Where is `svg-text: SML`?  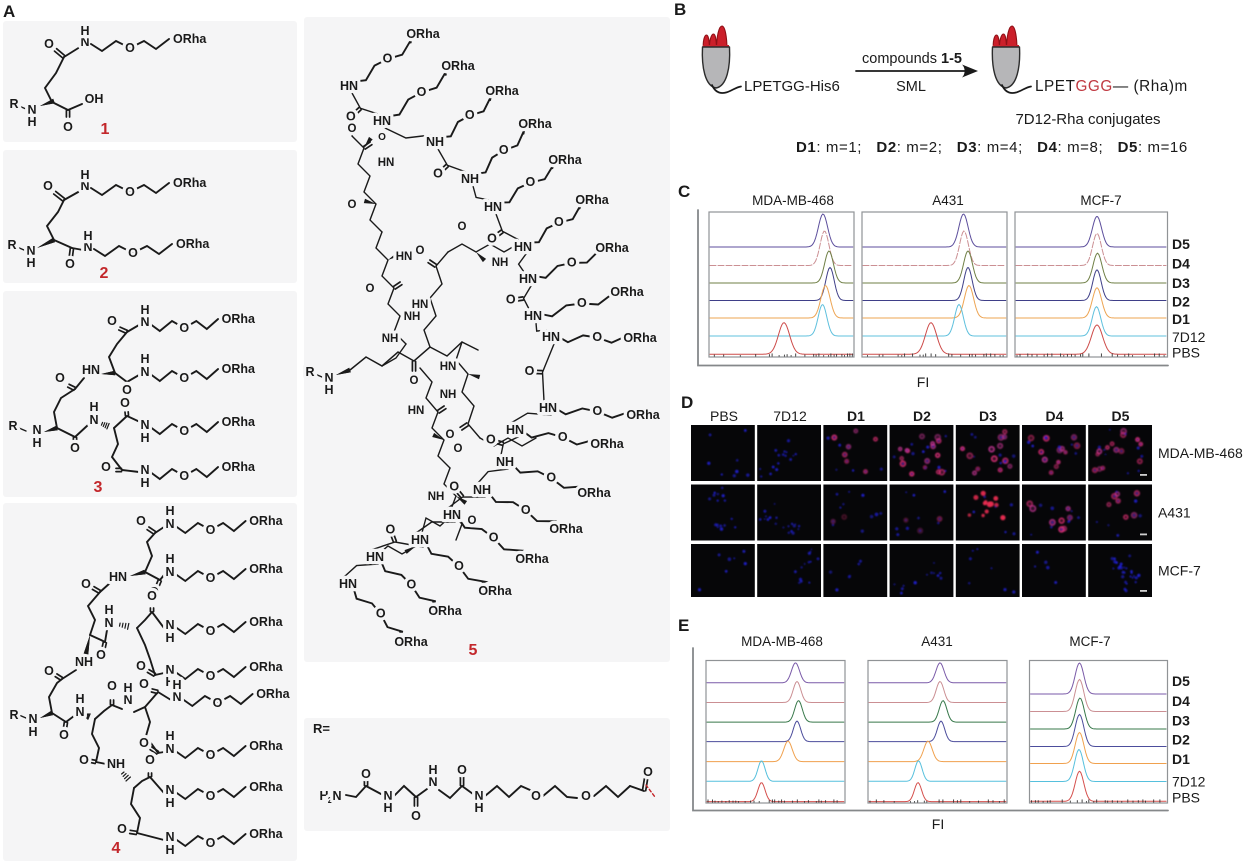
svg-text: SML is located at coordinates (911, 87).